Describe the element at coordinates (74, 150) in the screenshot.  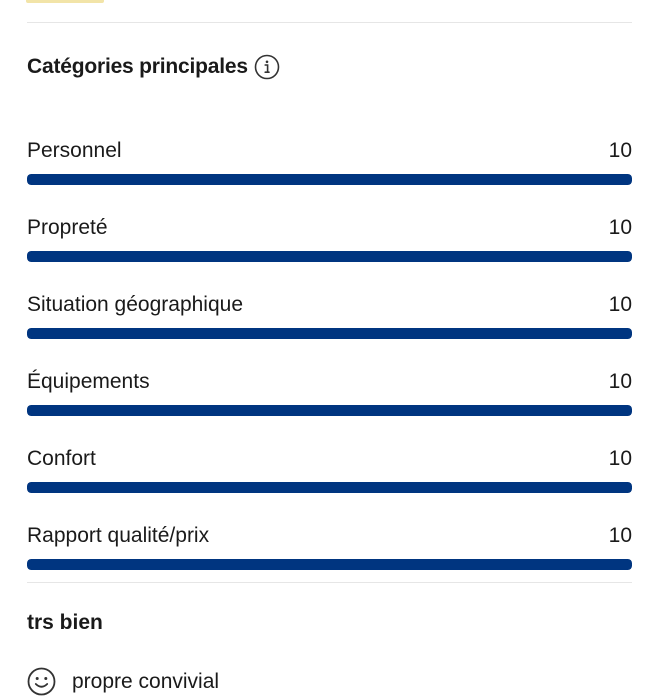
I see `category-label: Personnel` at that location.